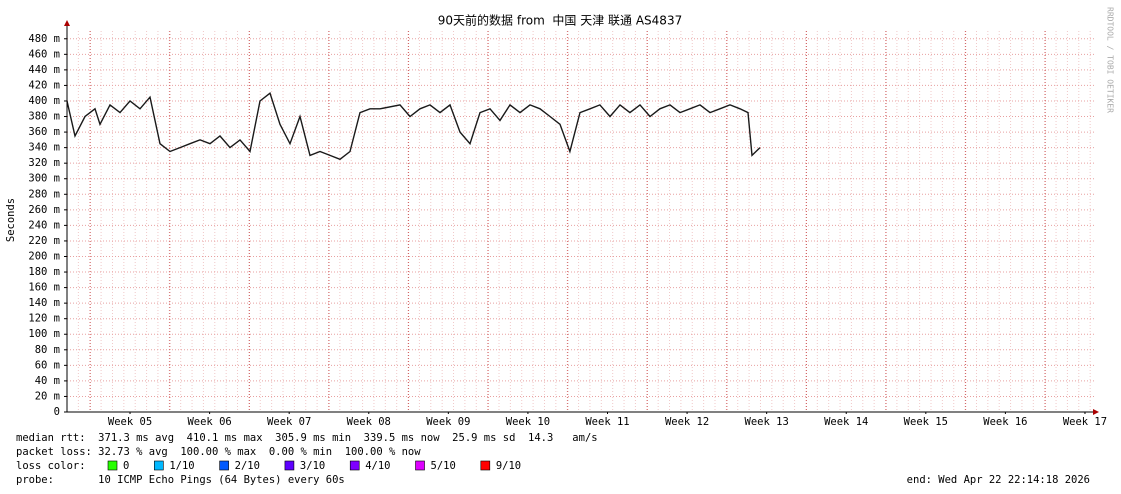 The height and width of the screenshot is (494, 1121). What do you see at coordinates (1096, 412) in the screenshot?
I see `x-arrow` at bounding box center [1096, 412].